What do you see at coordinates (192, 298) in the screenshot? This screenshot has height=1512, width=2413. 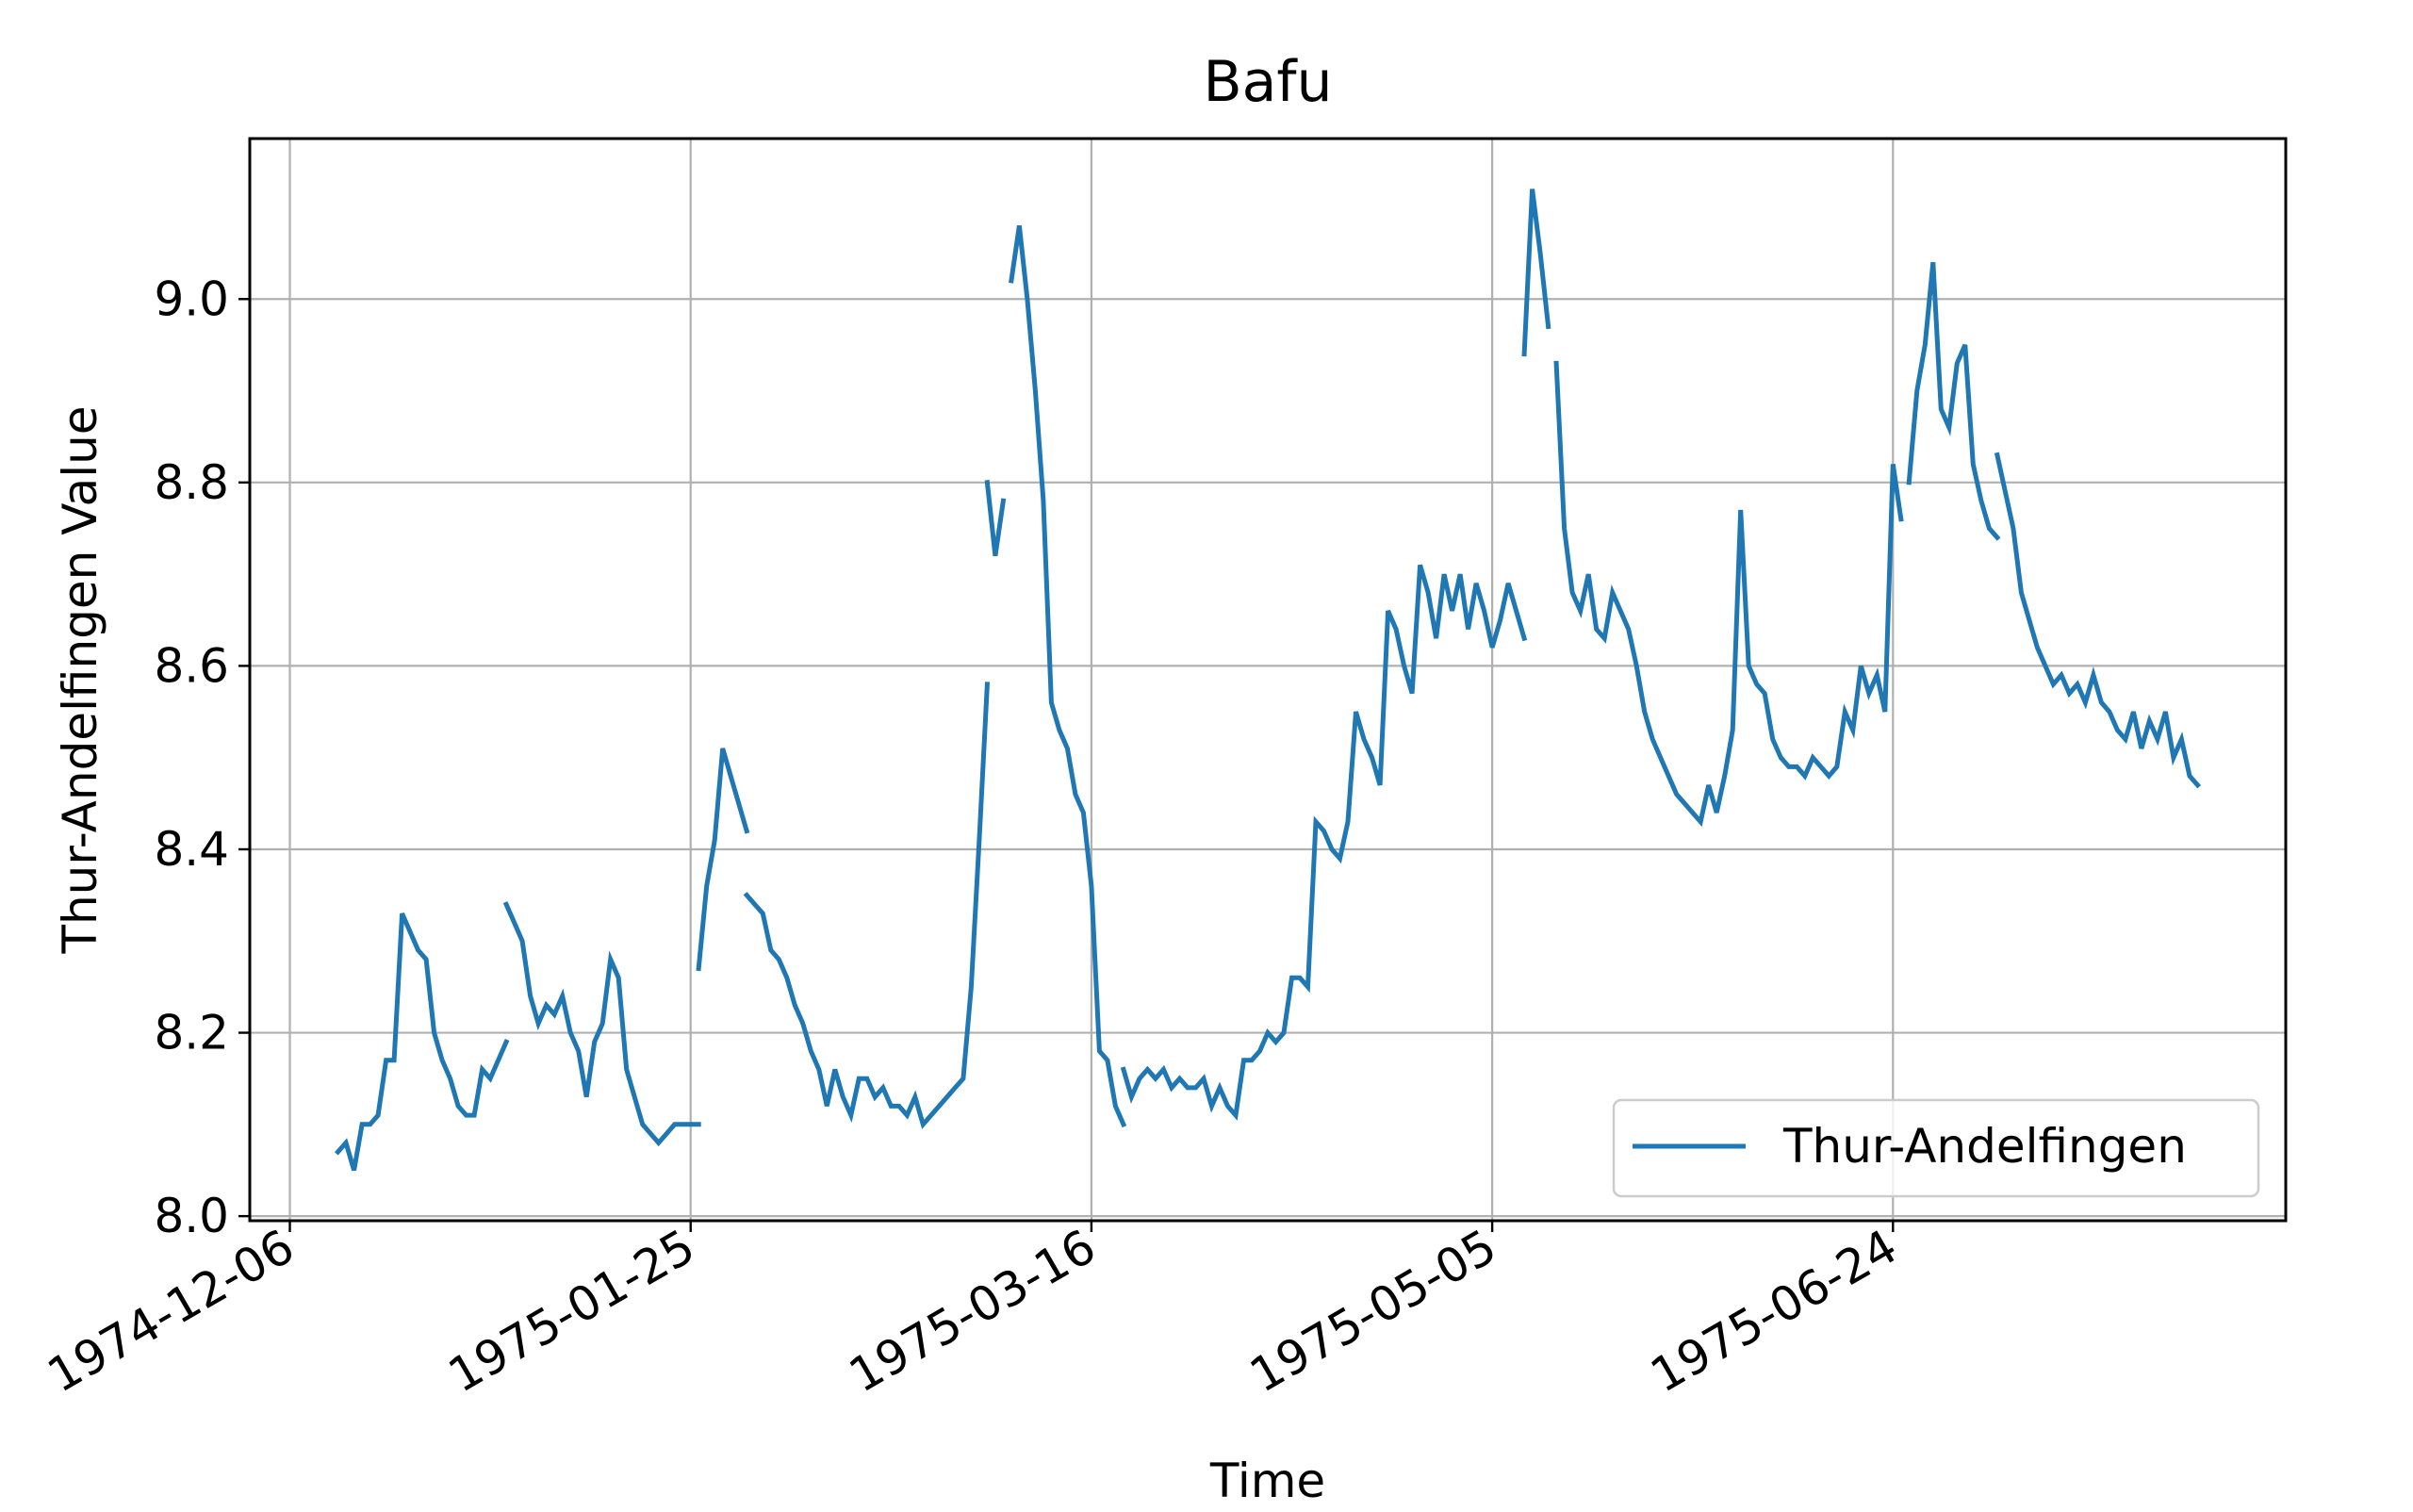 I see `y-tick-label: 9.0` at bounding box center [192, 298].